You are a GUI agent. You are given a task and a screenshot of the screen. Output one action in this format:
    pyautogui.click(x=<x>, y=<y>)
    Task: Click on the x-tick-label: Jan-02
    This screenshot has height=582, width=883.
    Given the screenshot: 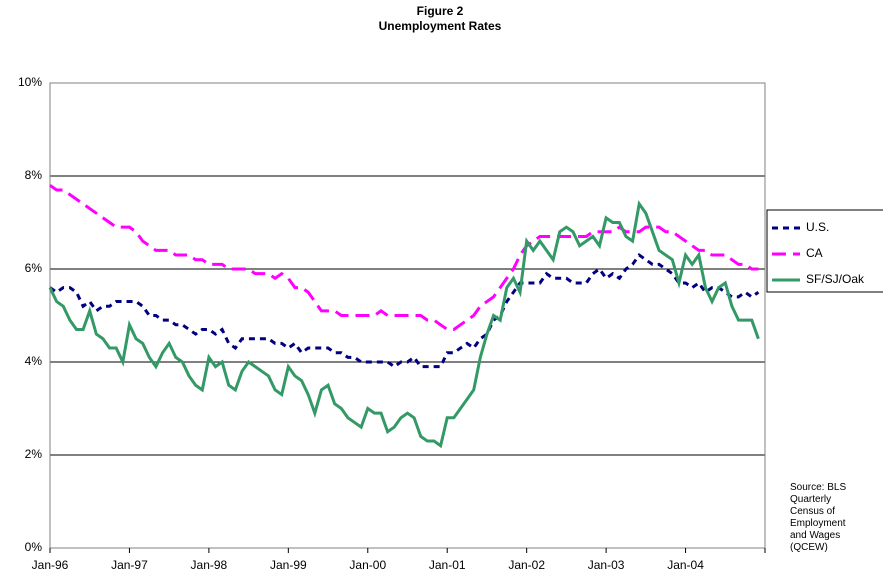 What is the action you would take?
    pyautogui.click(x=526, y=565)
    